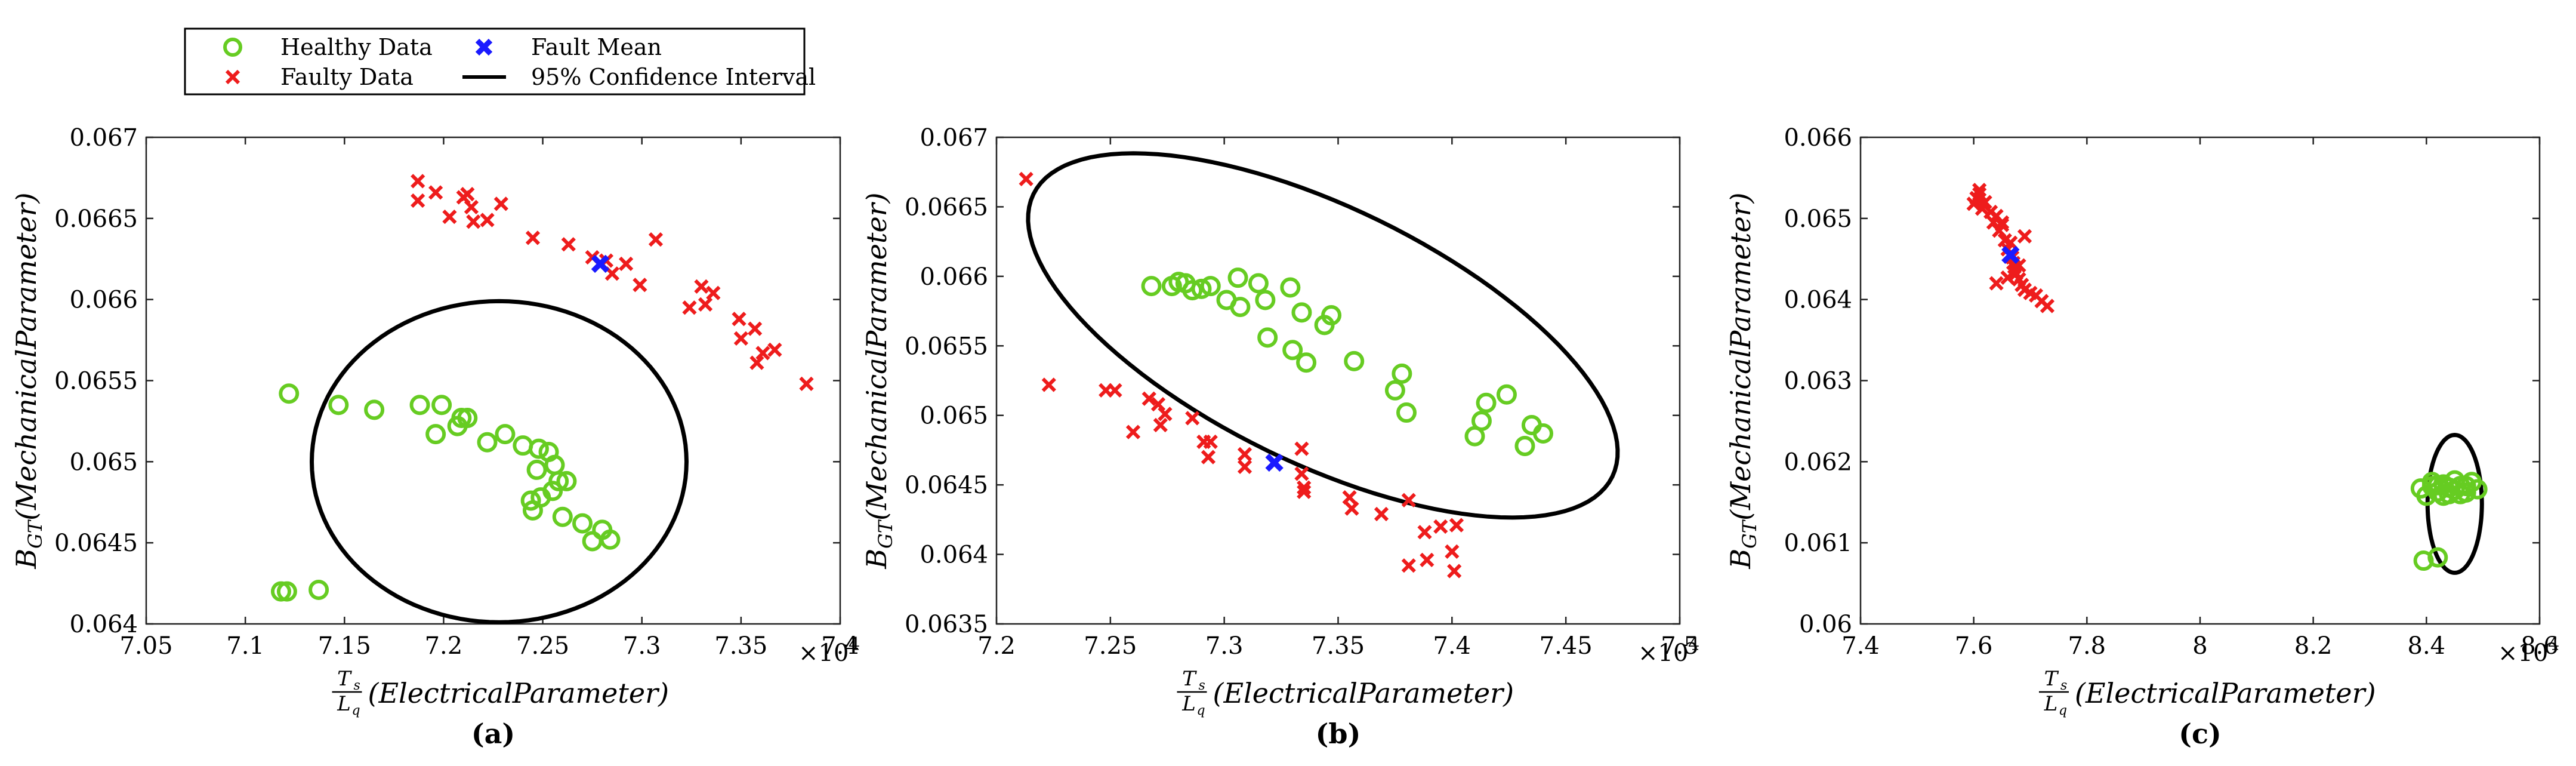  Describe the element at coordinates (495, 62) in the screenshot. I see `legend-box` at that location.